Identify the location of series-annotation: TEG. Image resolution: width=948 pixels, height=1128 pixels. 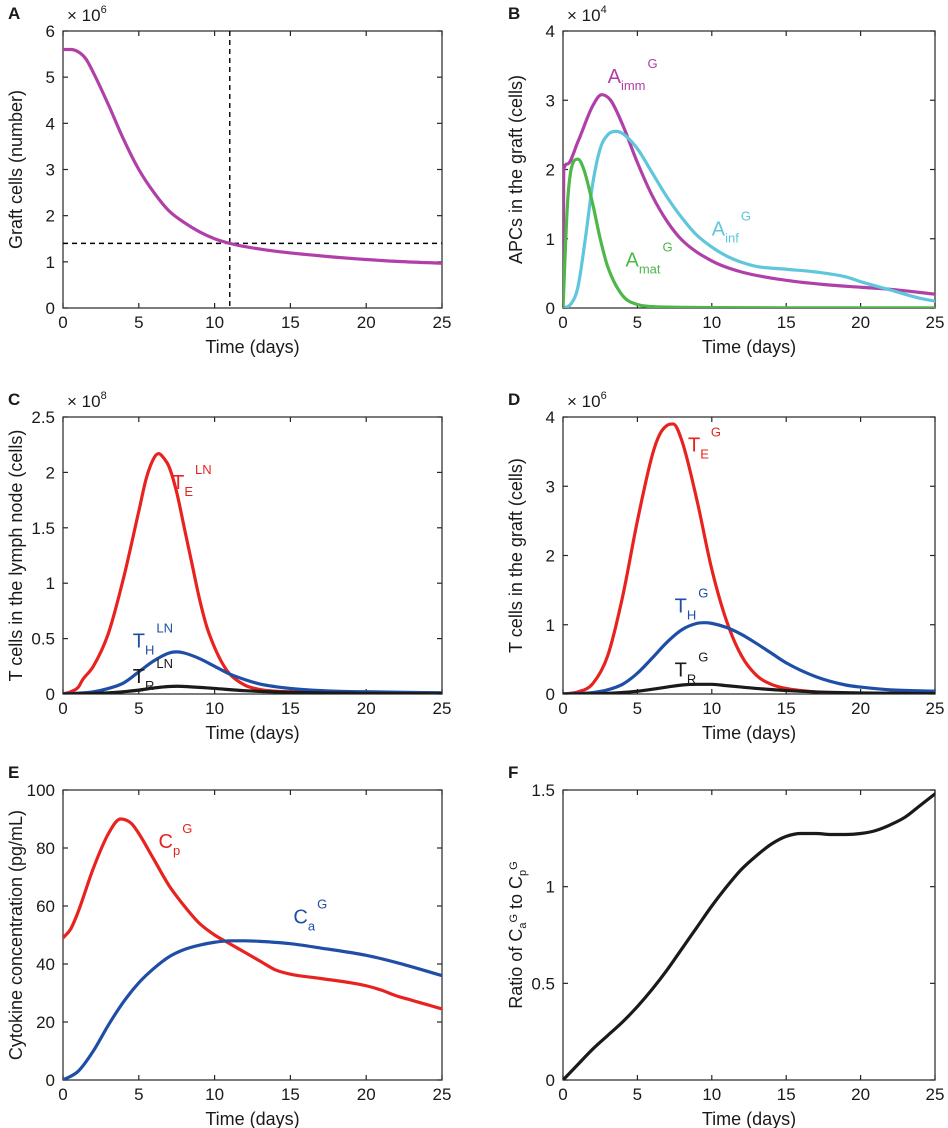
(704, 443).